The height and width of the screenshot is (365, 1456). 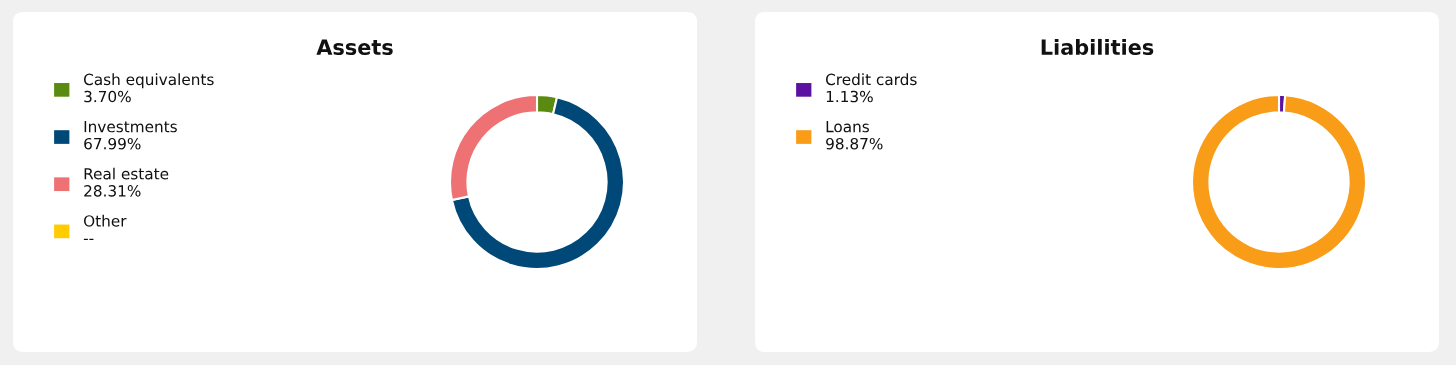 What do you see at coordinates (871, 79) in the screenshot?
I see `legend-label: Credit cards` at bounding box center [871, 79].